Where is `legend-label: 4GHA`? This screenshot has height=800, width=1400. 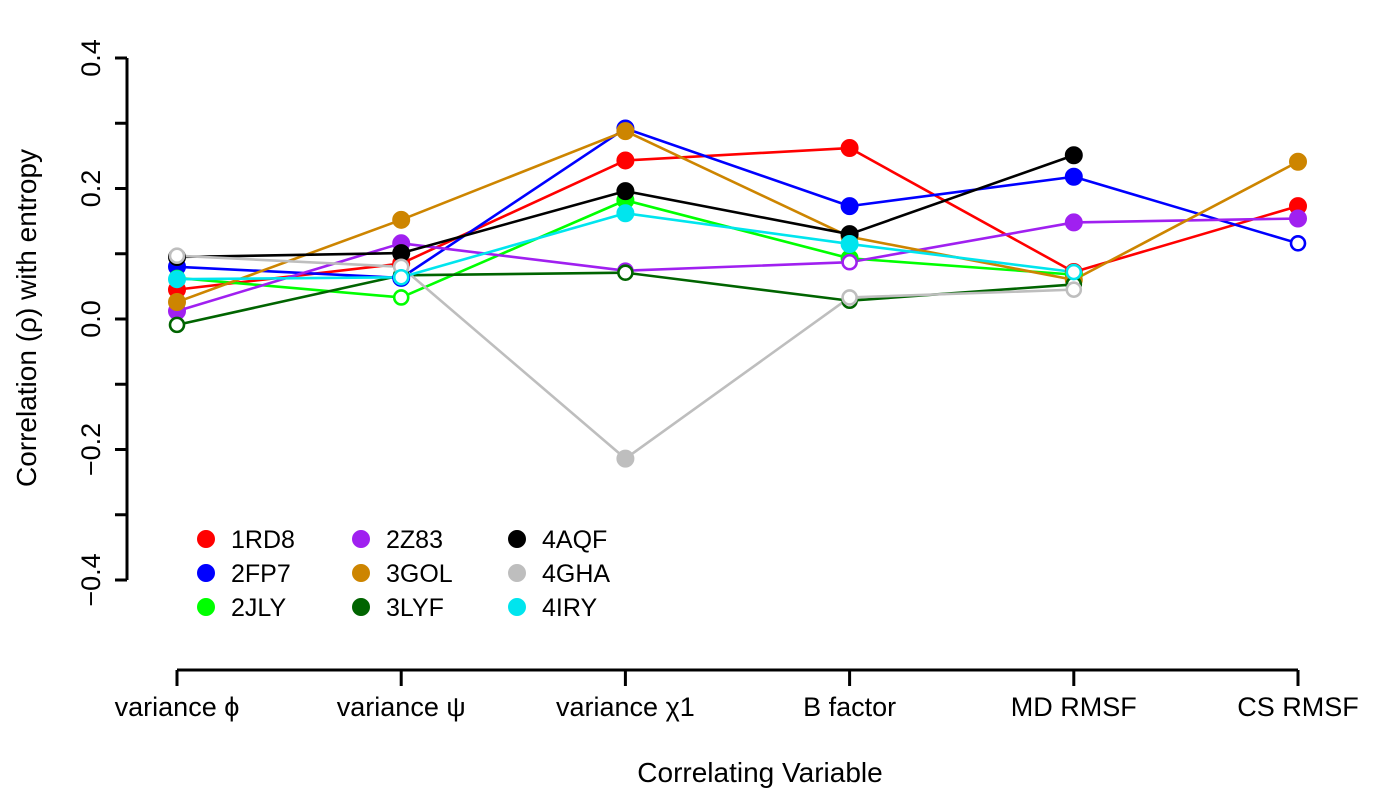
legend-label: 4GHA is located at coordinates (576, 574).